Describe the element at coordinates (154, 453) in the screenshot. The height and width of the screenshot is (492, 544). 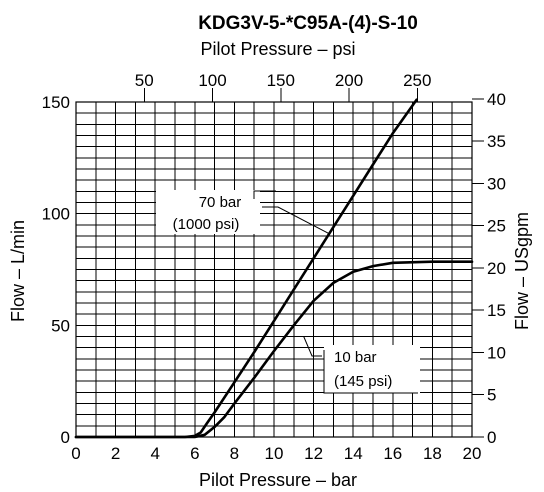
I see `x-bottom-tick-label: 4` at that location.